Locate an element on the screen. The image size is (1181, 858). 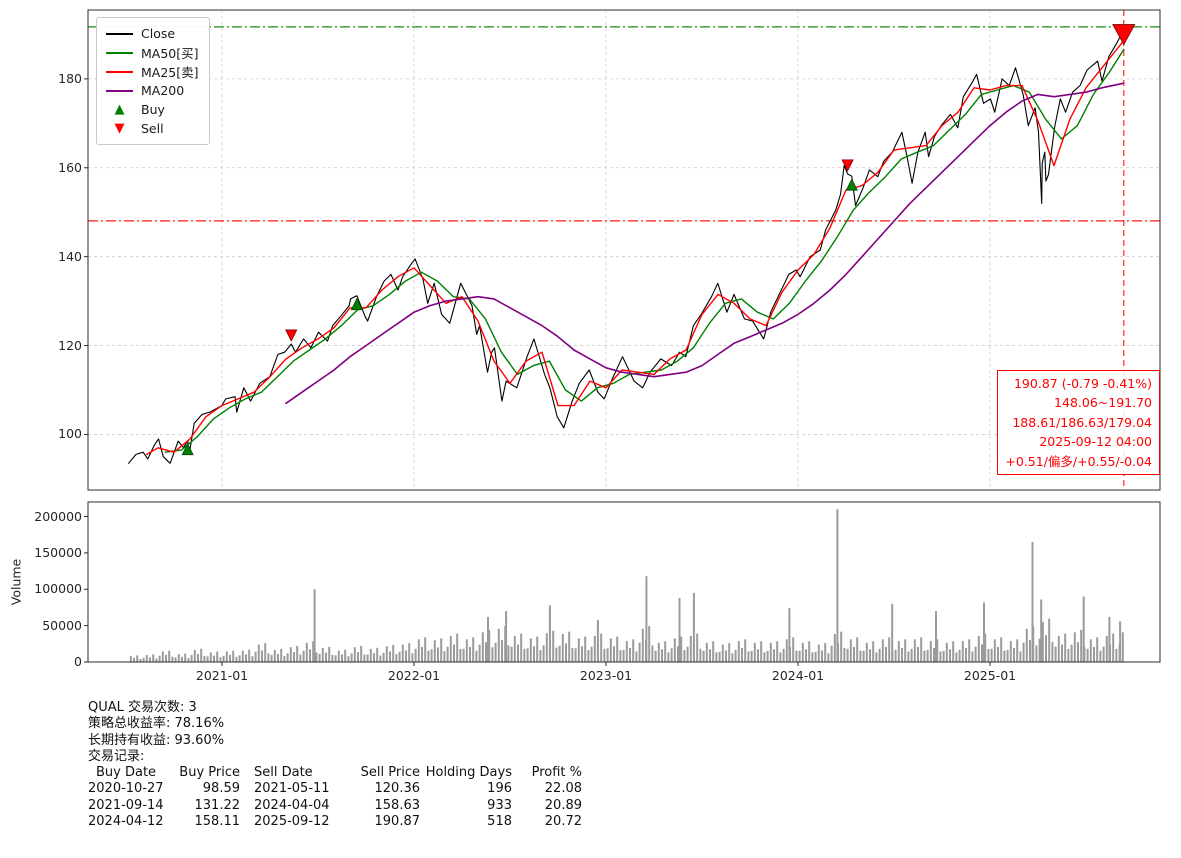
trade-table-cell: 22.08 is located at coordinates (563, 789).